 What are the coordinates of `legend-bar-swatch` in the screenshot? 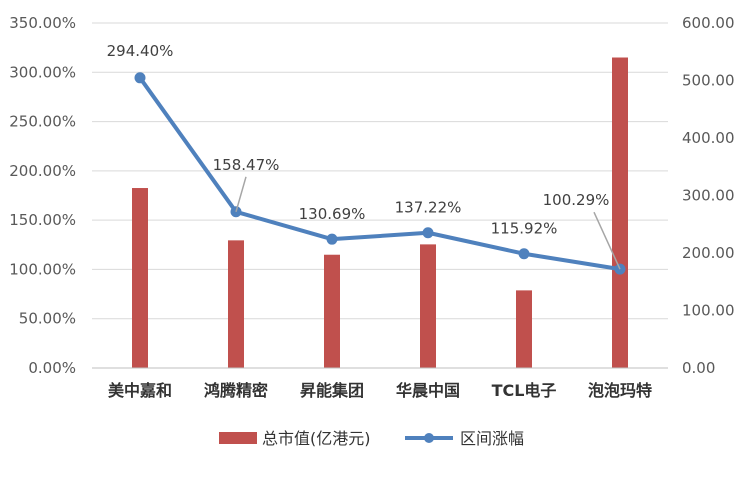 It's located at (238, 438).